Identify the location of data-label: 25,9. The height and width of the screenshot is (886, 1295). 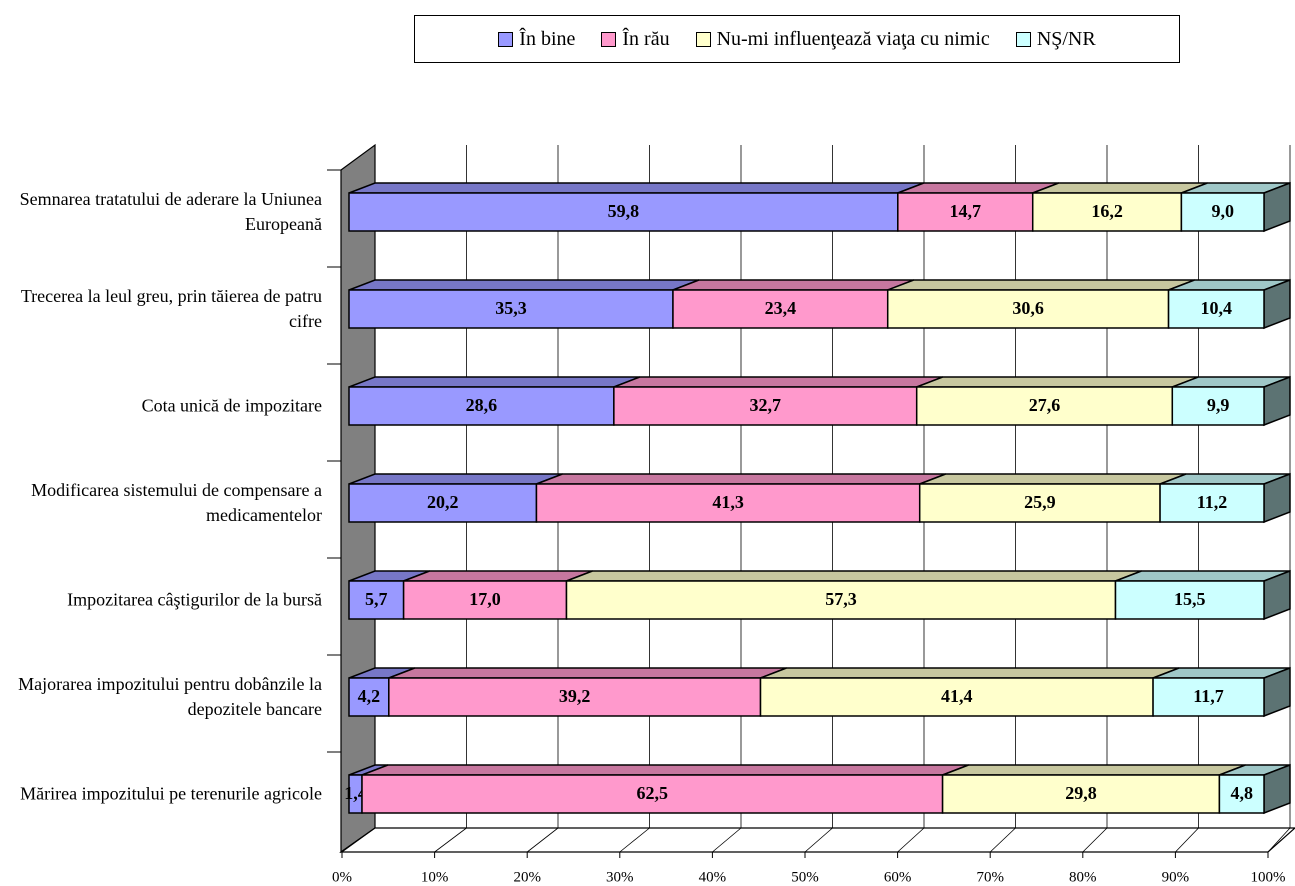
(1040, 502).